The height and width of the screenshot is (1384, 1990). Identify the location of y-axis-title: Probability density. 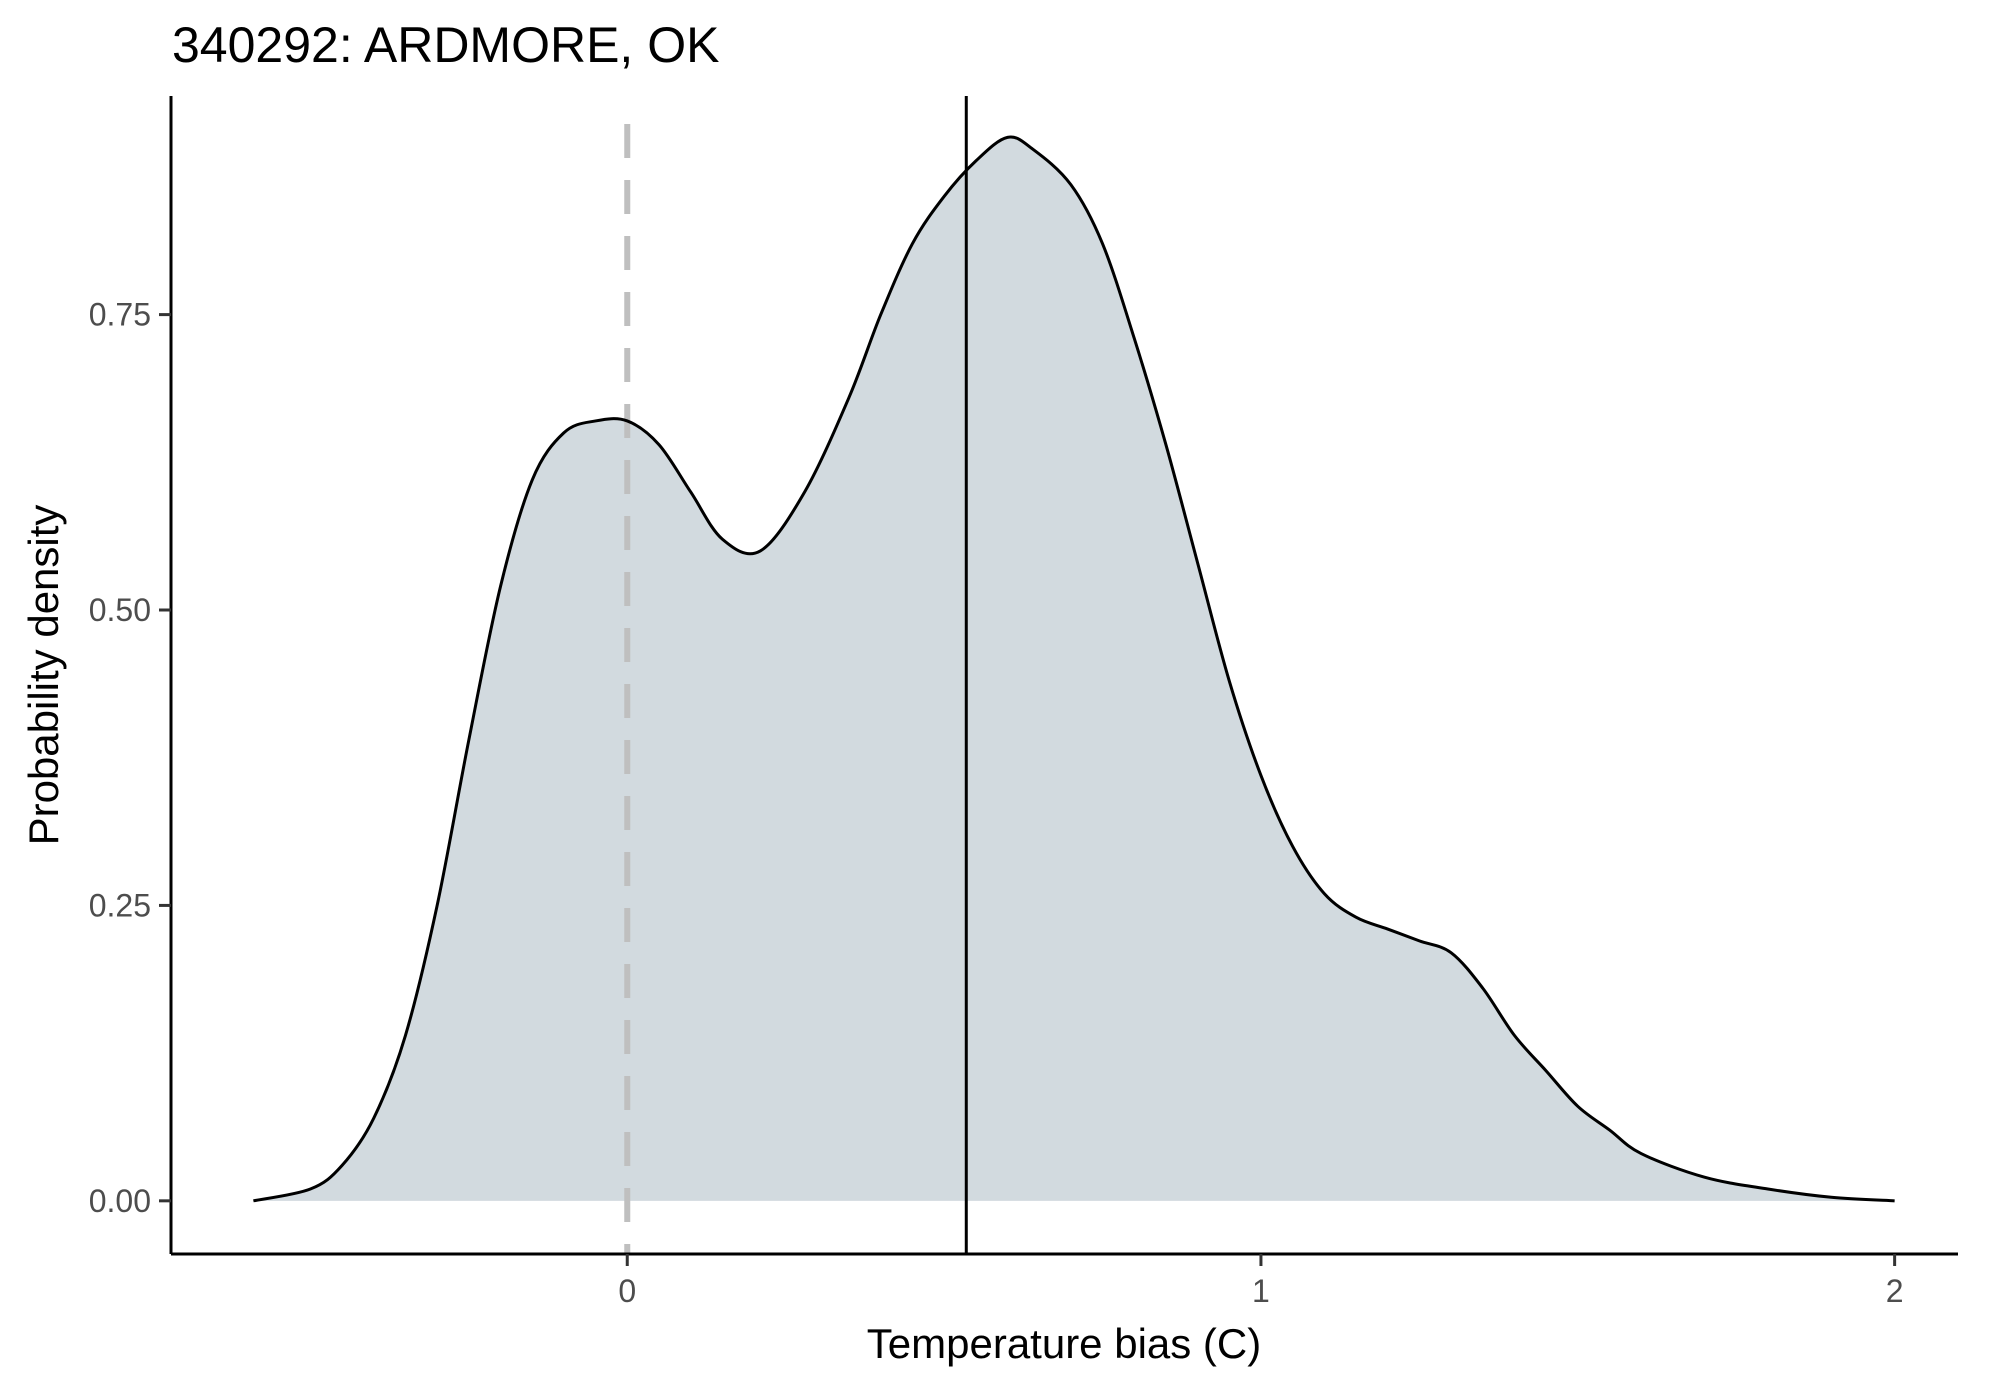
(43, 675).